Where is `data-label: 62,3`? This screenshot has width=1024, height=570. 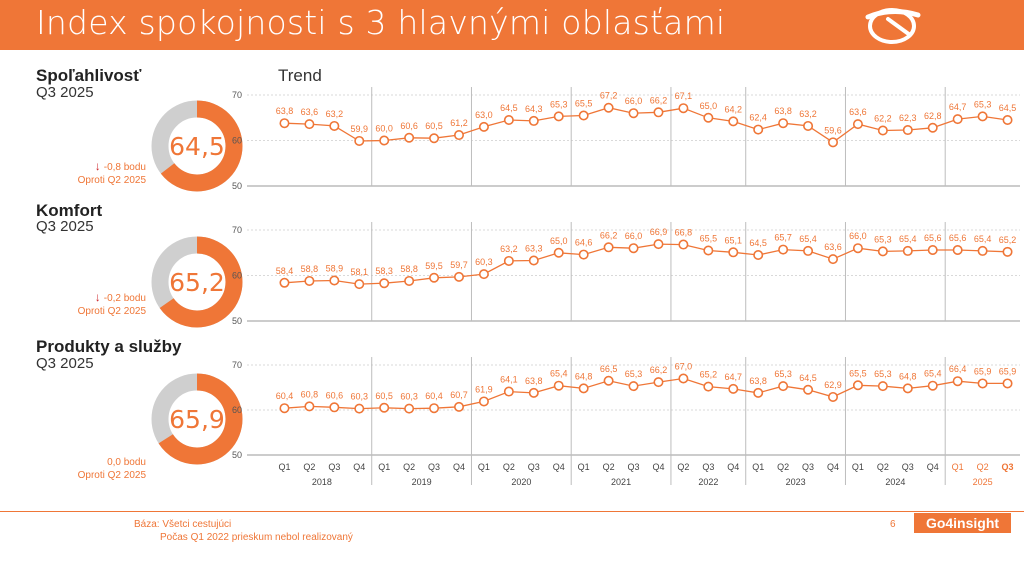 data-label: 62,3 is located at coordinates (908, 118).